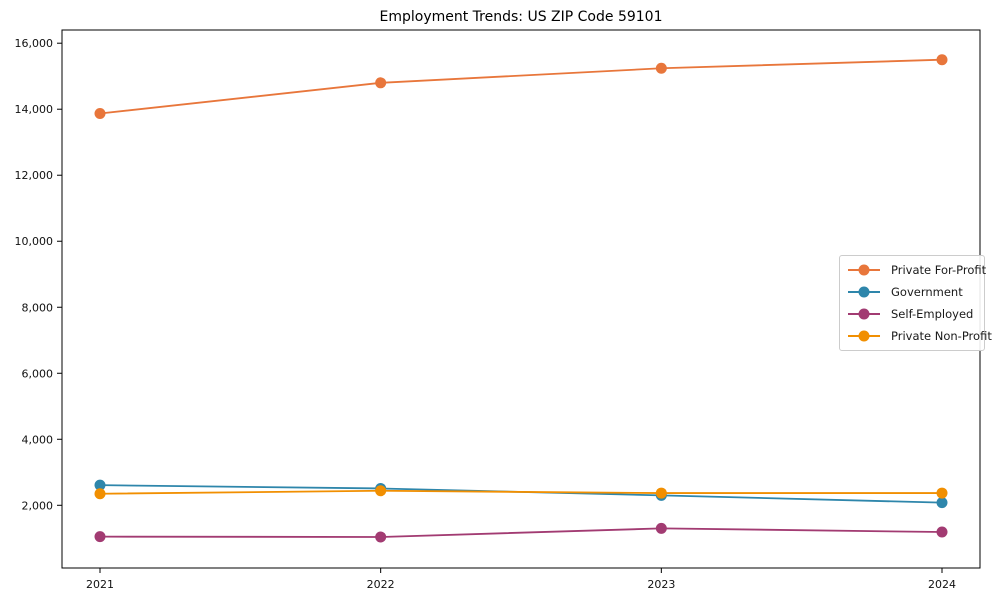  What do you see at coordinates (521, 17) in the screenshot?
I see `chart-title: Employment Trends: US ZIP Code 59101` at bounding box center [521, 17].